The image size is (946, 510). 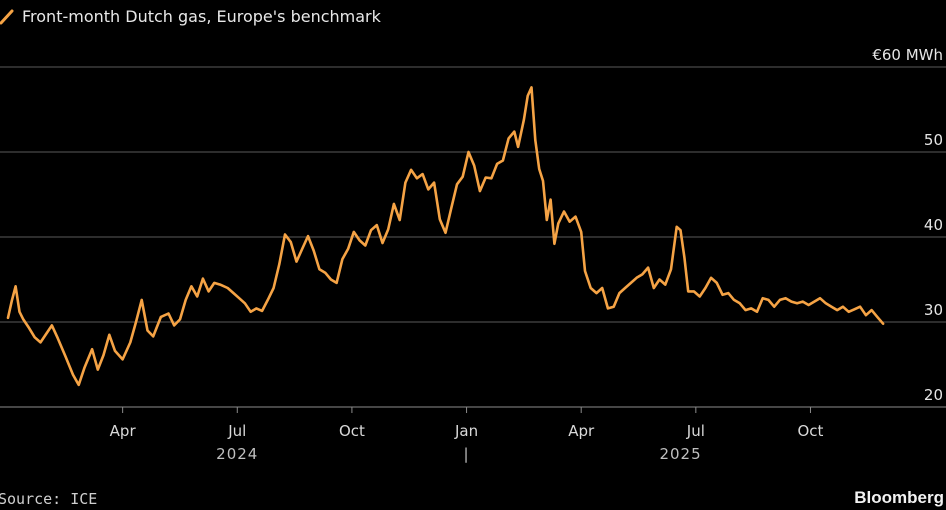 I want to click on y-tick-label: 30, so click(x=933, y=310).